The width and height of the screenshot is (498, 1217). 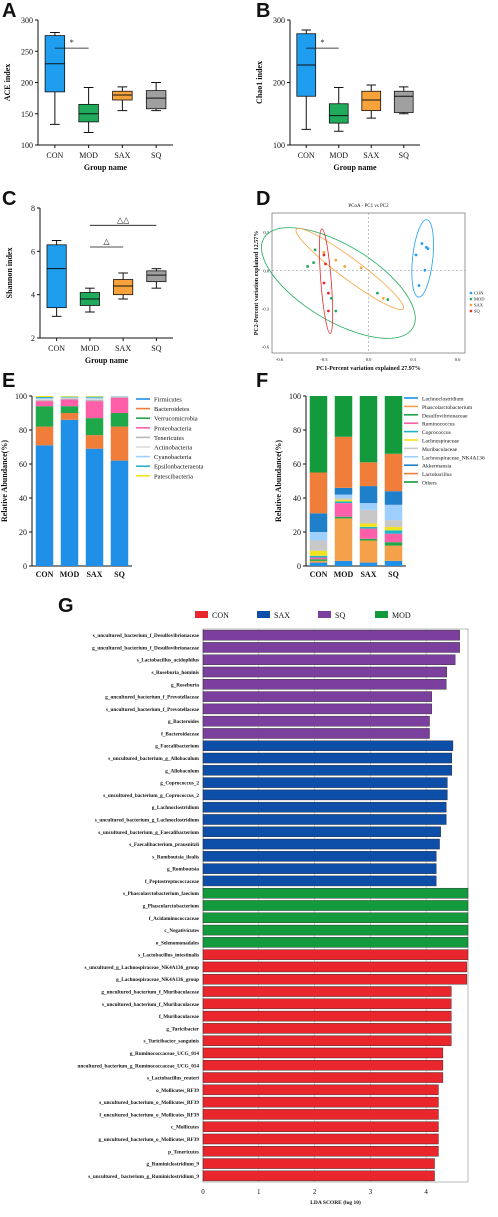 What do you see at coordinates (33, 208) in the screenshot?
I see `y-tick-label: 8` at bounding box center [33, 208].